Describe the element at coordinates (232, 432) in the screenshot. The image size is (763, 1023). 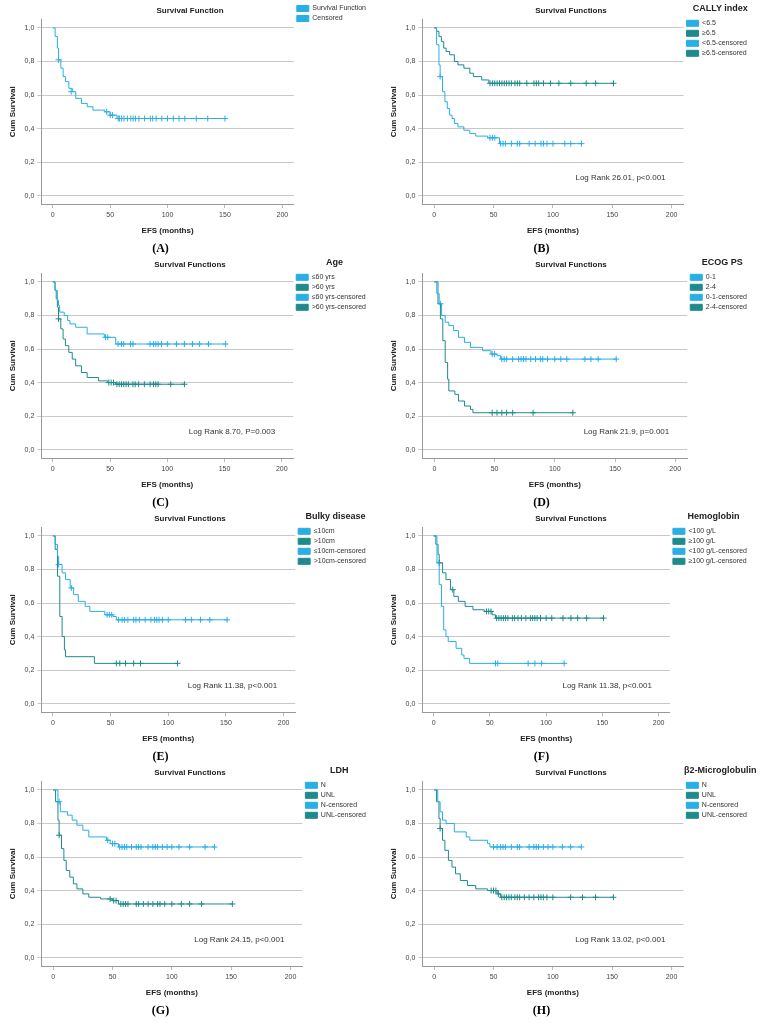
I see `annotation: Log Rank 8.70, P=0.003` at that location.